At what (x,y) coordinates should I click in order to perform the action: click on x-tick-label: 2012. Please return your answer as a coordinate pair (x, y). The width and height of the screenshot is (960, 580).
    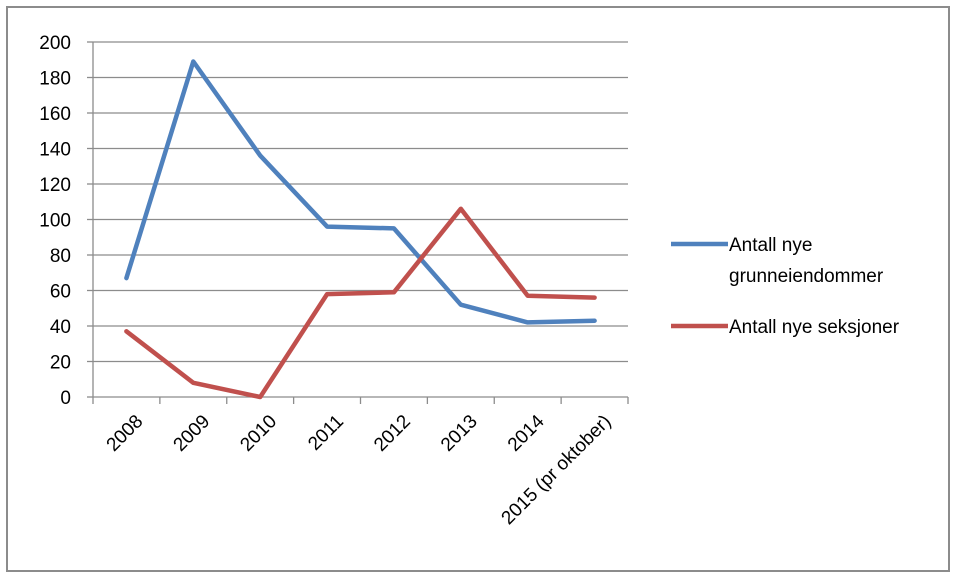
    Looking at the image, I should click on (392, 433).